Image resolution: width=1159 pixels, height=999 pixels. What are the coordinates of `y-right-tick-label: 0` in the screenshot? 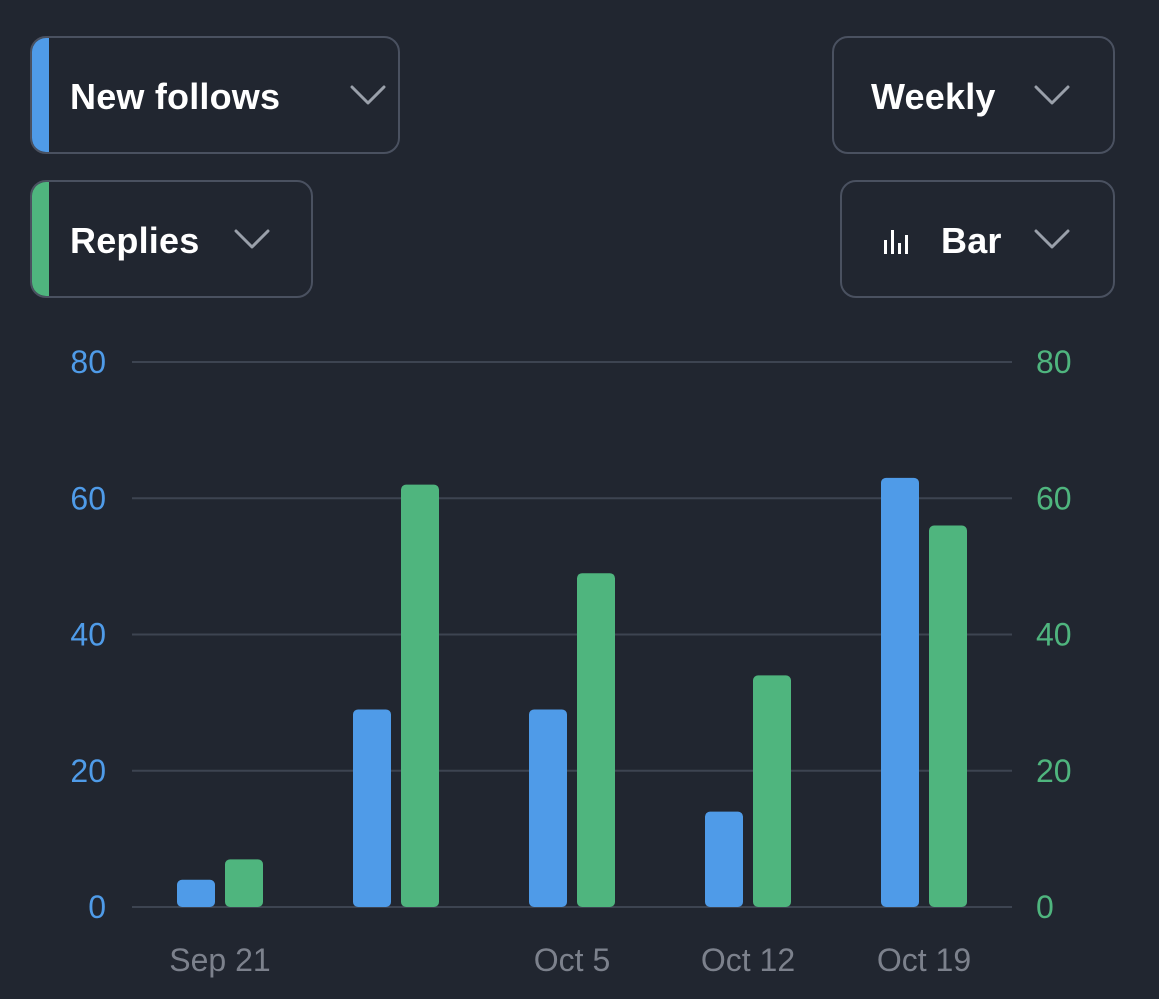 It's located at (1045, 907).